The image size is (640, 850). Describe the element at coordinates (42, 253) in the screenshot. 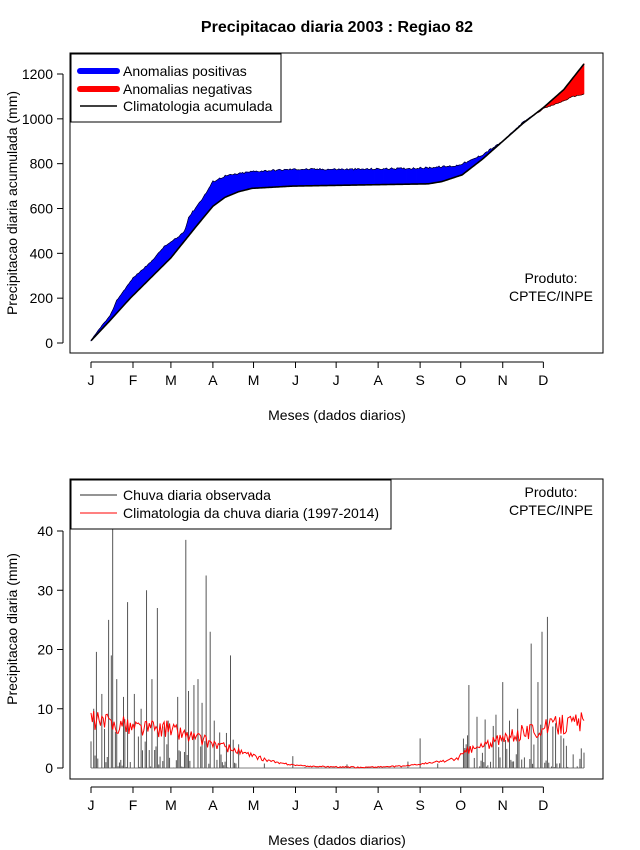

I see `y-tick-label: 400` at that location.